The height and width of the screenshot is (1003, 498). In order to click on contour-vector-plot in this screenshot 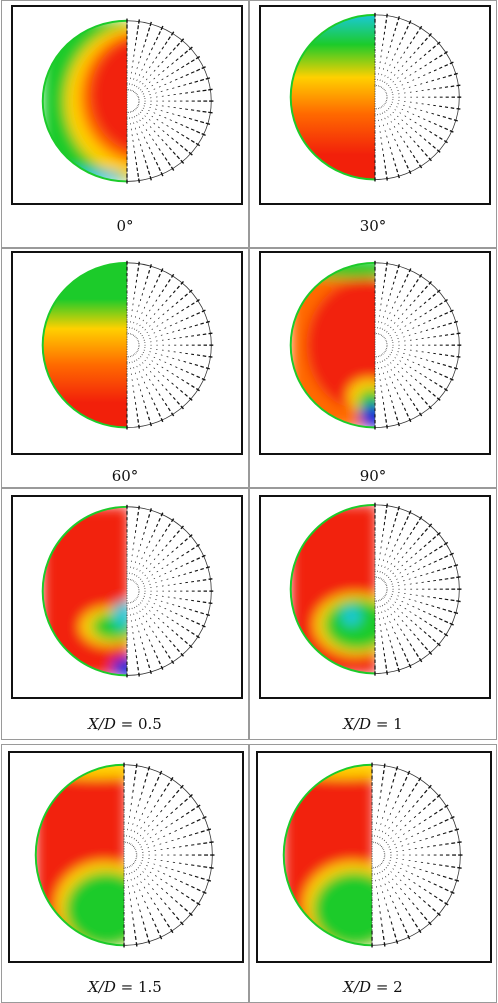, I will do `click(124, 855)`.